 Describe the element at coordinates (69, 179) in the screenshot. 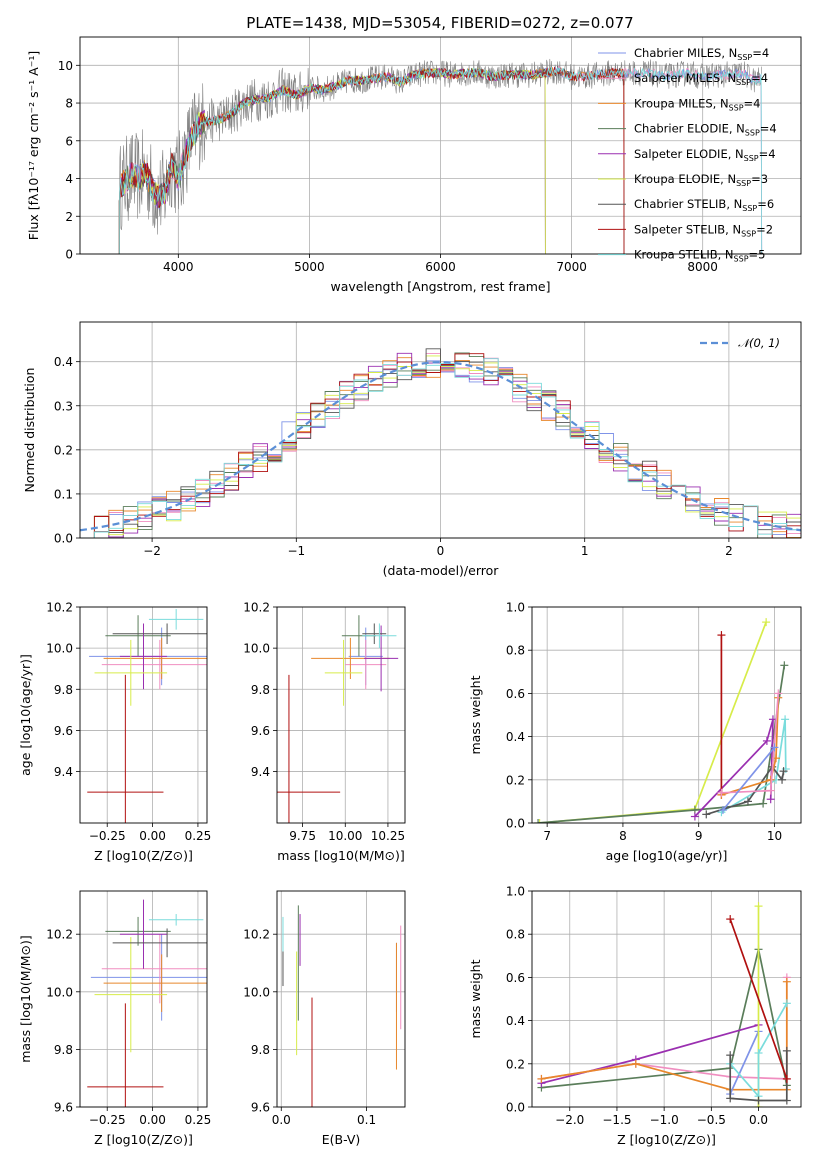

I see `y-tick-label: 4` at that location.